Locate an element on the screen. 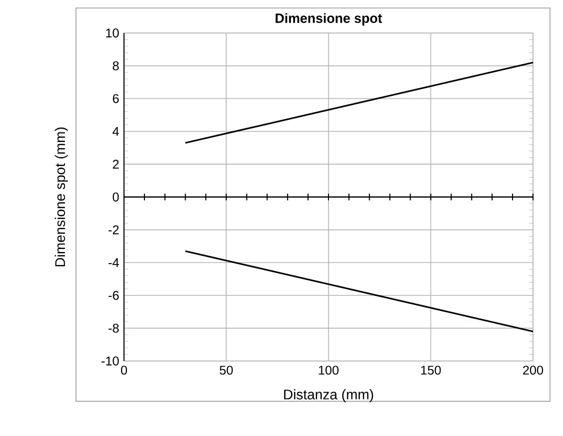 The width and height of the screenshot is (563, 436). y-tick-label: 2 is located at coordinates (115, 164).